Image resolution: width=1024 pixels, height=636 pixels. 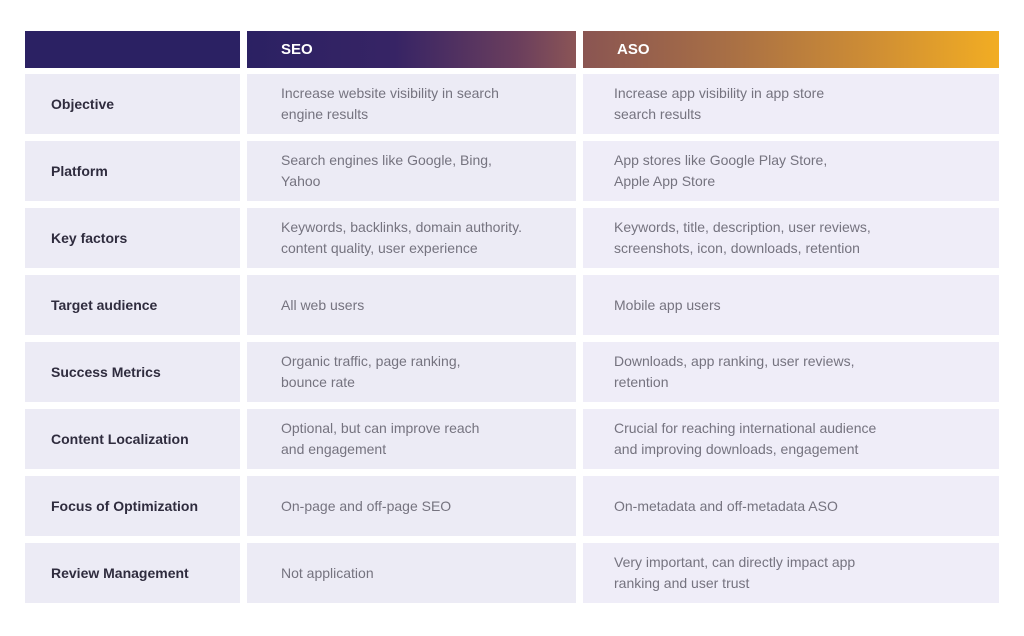 I want to click on aso-cell: Mobile app users, so click(x=791, y=305).